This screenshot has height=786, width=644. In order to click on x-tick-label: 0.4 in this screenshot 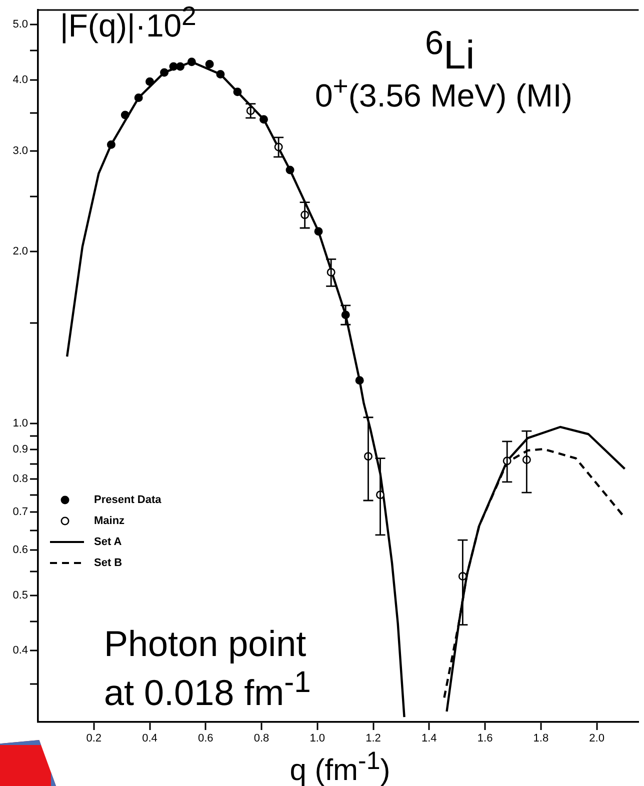, I will do `click(150, 738)`.